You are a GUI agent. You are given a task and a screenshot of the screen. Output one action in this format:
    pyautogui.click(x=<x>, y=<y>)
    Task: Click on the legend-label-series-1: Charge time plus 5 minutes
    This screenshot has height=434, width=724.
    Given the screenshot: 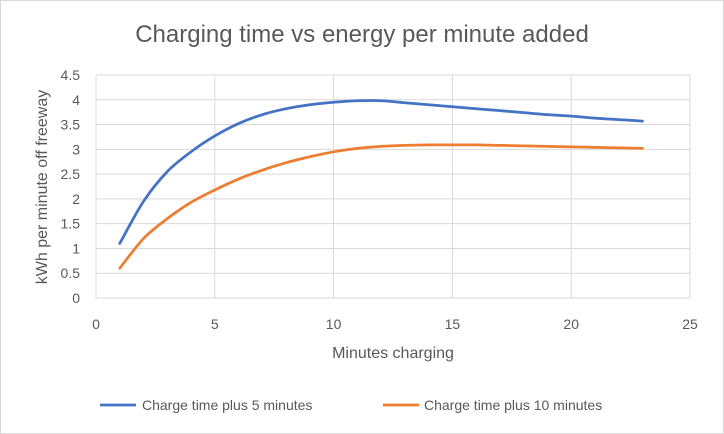 What is the action you would take?
    pyautogui.click(x=227, y=405)
    